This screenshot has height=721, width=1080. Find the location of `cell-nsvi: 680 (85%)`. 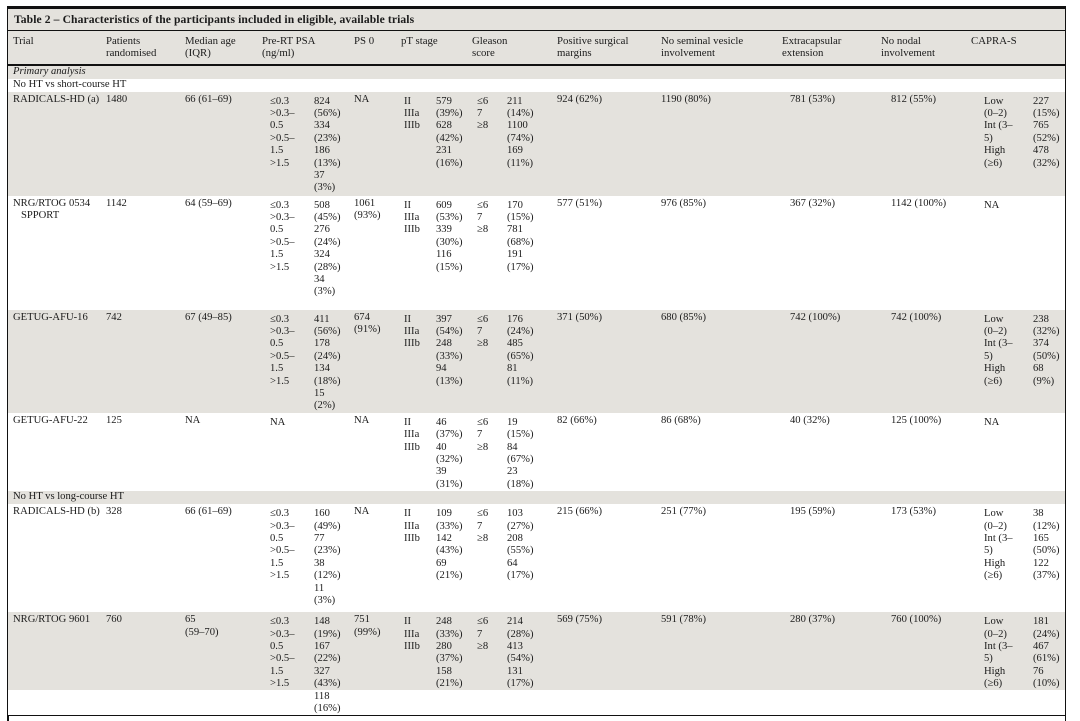

cell-nsvi: 680 (85%) is located at coordinates (684, 317).